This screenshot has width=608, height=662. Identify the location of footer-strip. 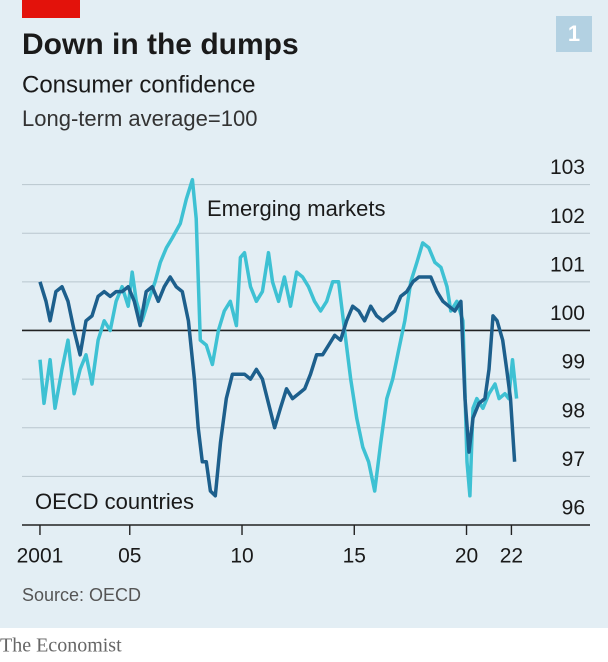
(304, 645).